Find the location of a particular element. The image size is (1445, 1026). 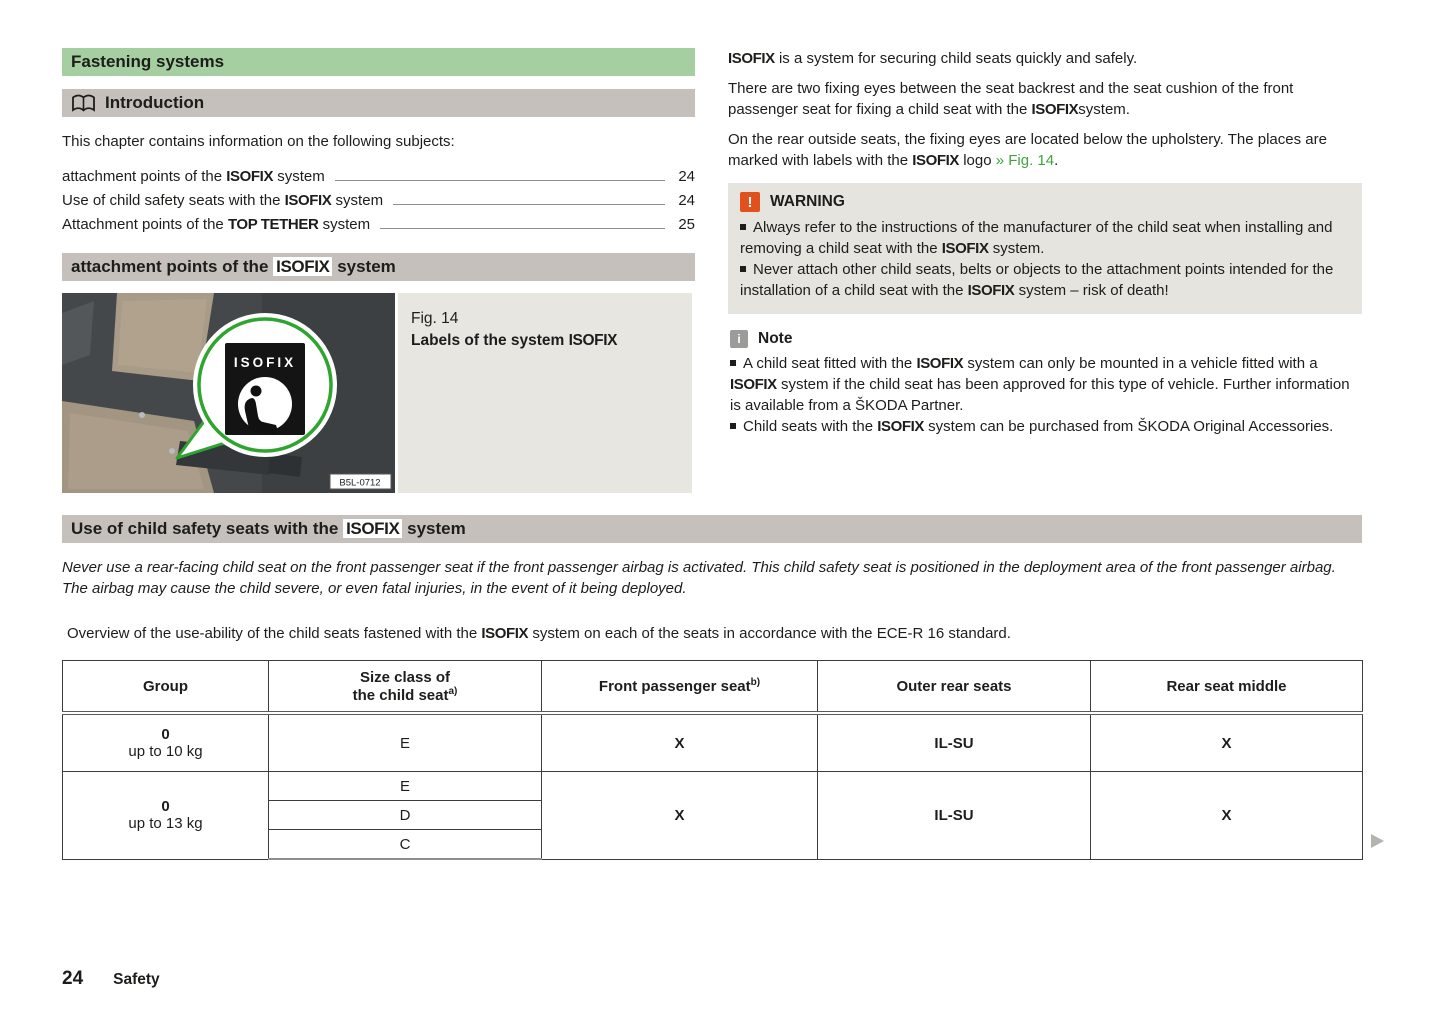

warning-icon: ! is located at coordinates (750, 202).